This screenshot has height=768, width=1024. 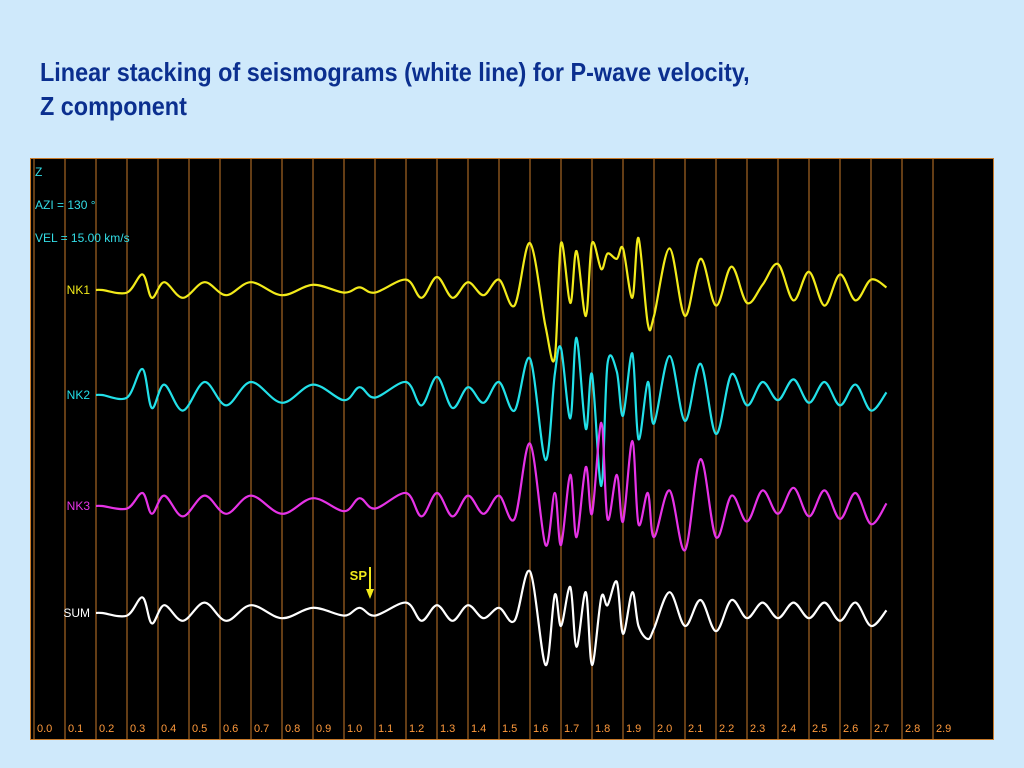 What do you see at coordinates (850, 729) in the screenshot?
I see `x-tick-label-2.6: 2.6` at bounding box center [850, 729].